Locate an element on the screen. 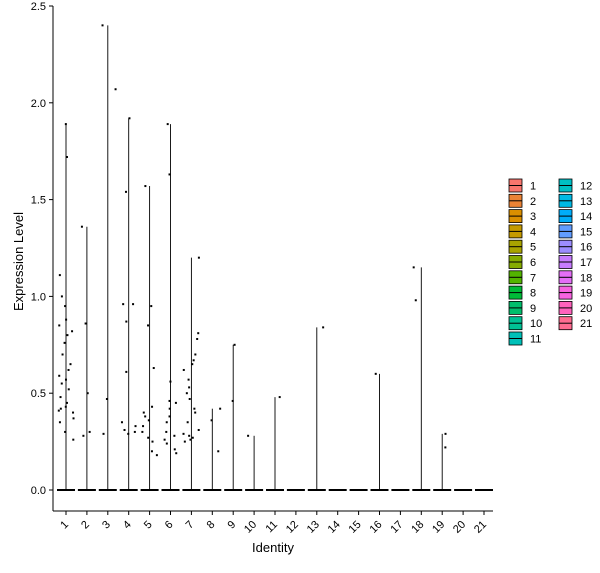 This screenshot has width=600, height=573. x-tick-label: 10 is located at coordinates (250, 527).